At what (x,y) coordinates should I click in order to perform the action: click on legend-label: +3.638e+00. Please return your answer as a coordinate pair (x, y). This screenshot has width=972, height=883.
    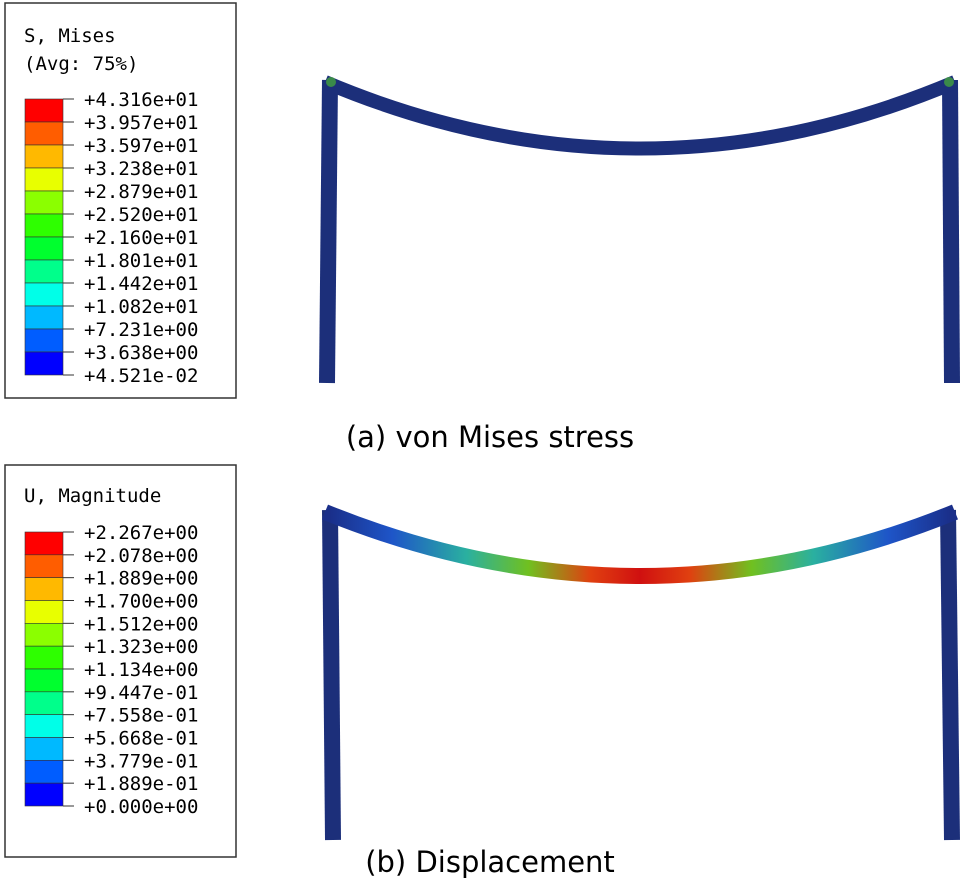
    Looking at the image, I should click on (141, 353).